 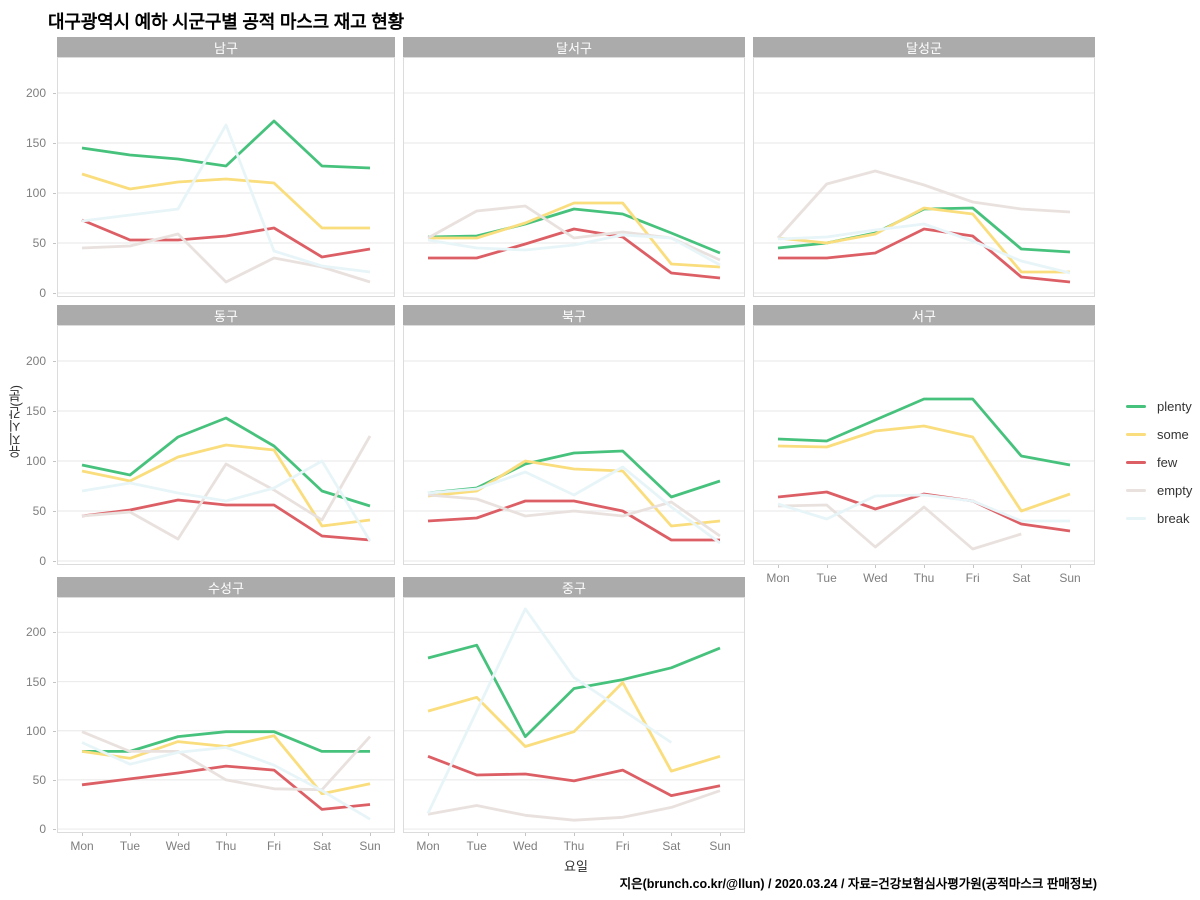 What do you see at coordinates (1136, 490) in the screenshot?
I see `legend-line-swatch-empty` at bounding box center [1136, 490].